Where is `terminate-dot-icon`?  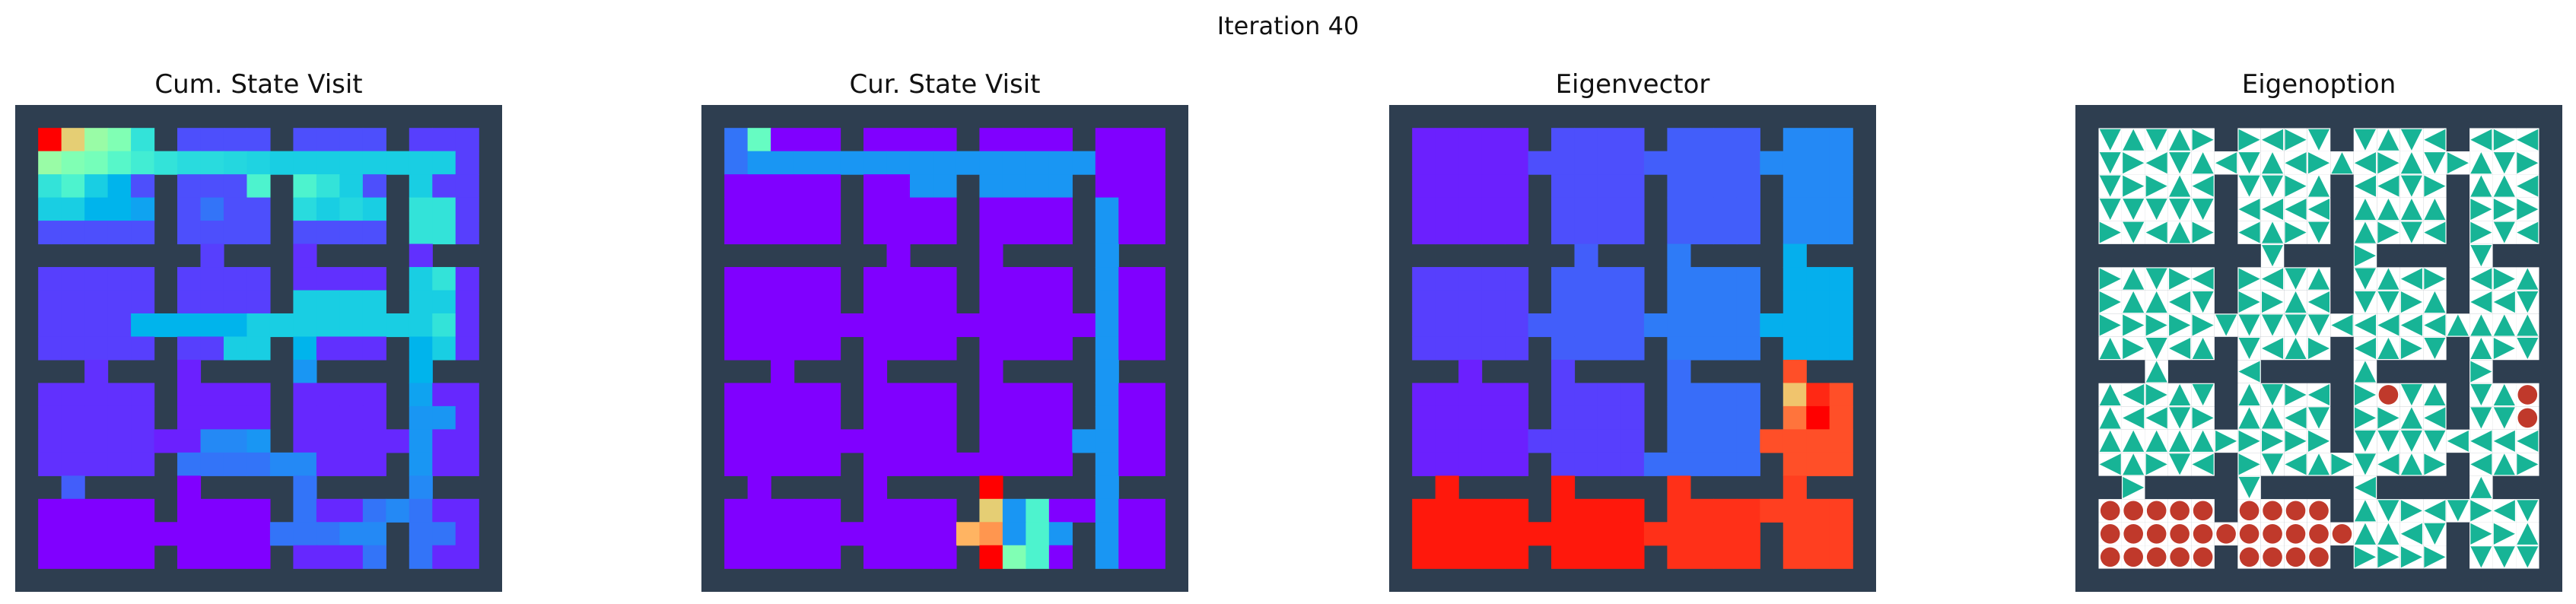 terminate-dot-icon is located at coordinates (2319, 557).